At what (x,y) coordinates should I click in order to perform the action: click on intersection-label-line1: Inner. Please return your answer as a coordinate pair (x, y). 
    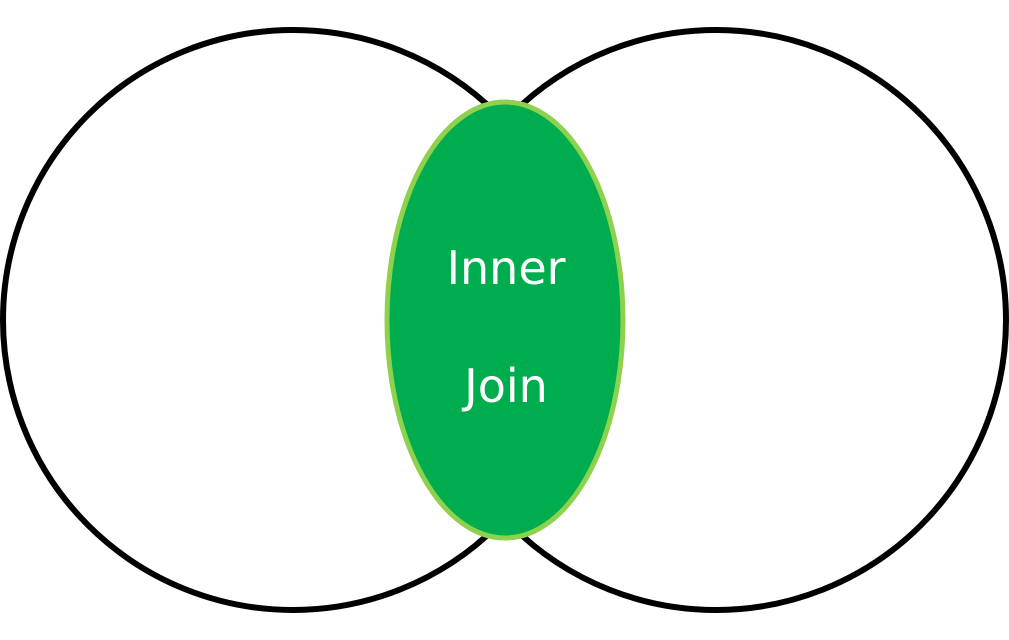
    Looking at the image, I should click on (505, 268).